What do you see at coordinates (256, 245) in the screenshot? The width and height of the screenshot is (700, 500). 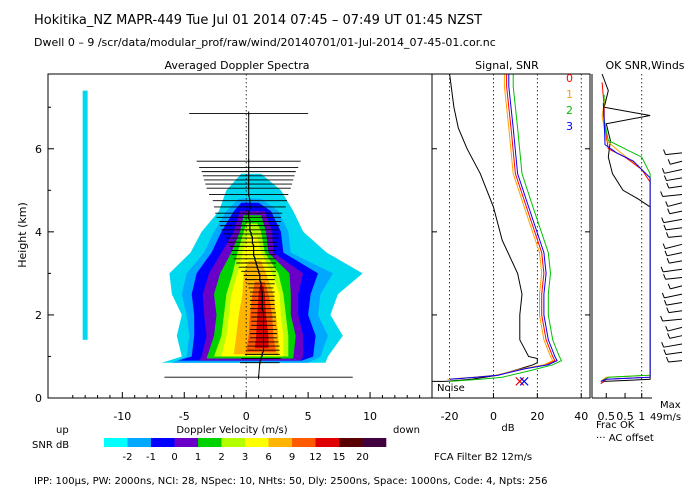 I see `mean-velocity-trace` at bounding box center [256, 245].